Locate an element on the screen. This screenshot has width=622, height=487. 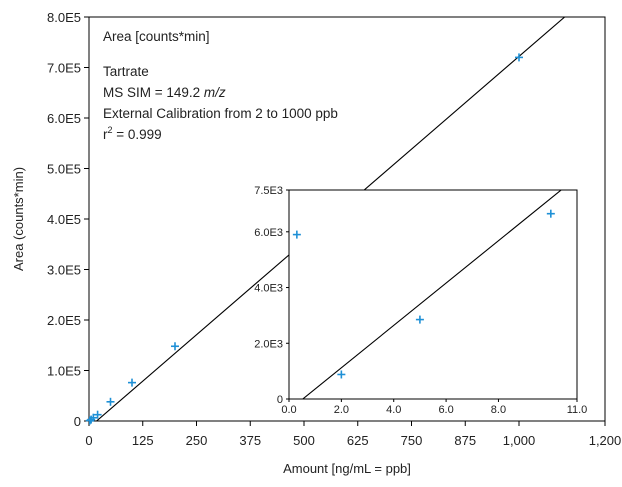
analyte-label: Tartrate is located at coordinates (126, 71).